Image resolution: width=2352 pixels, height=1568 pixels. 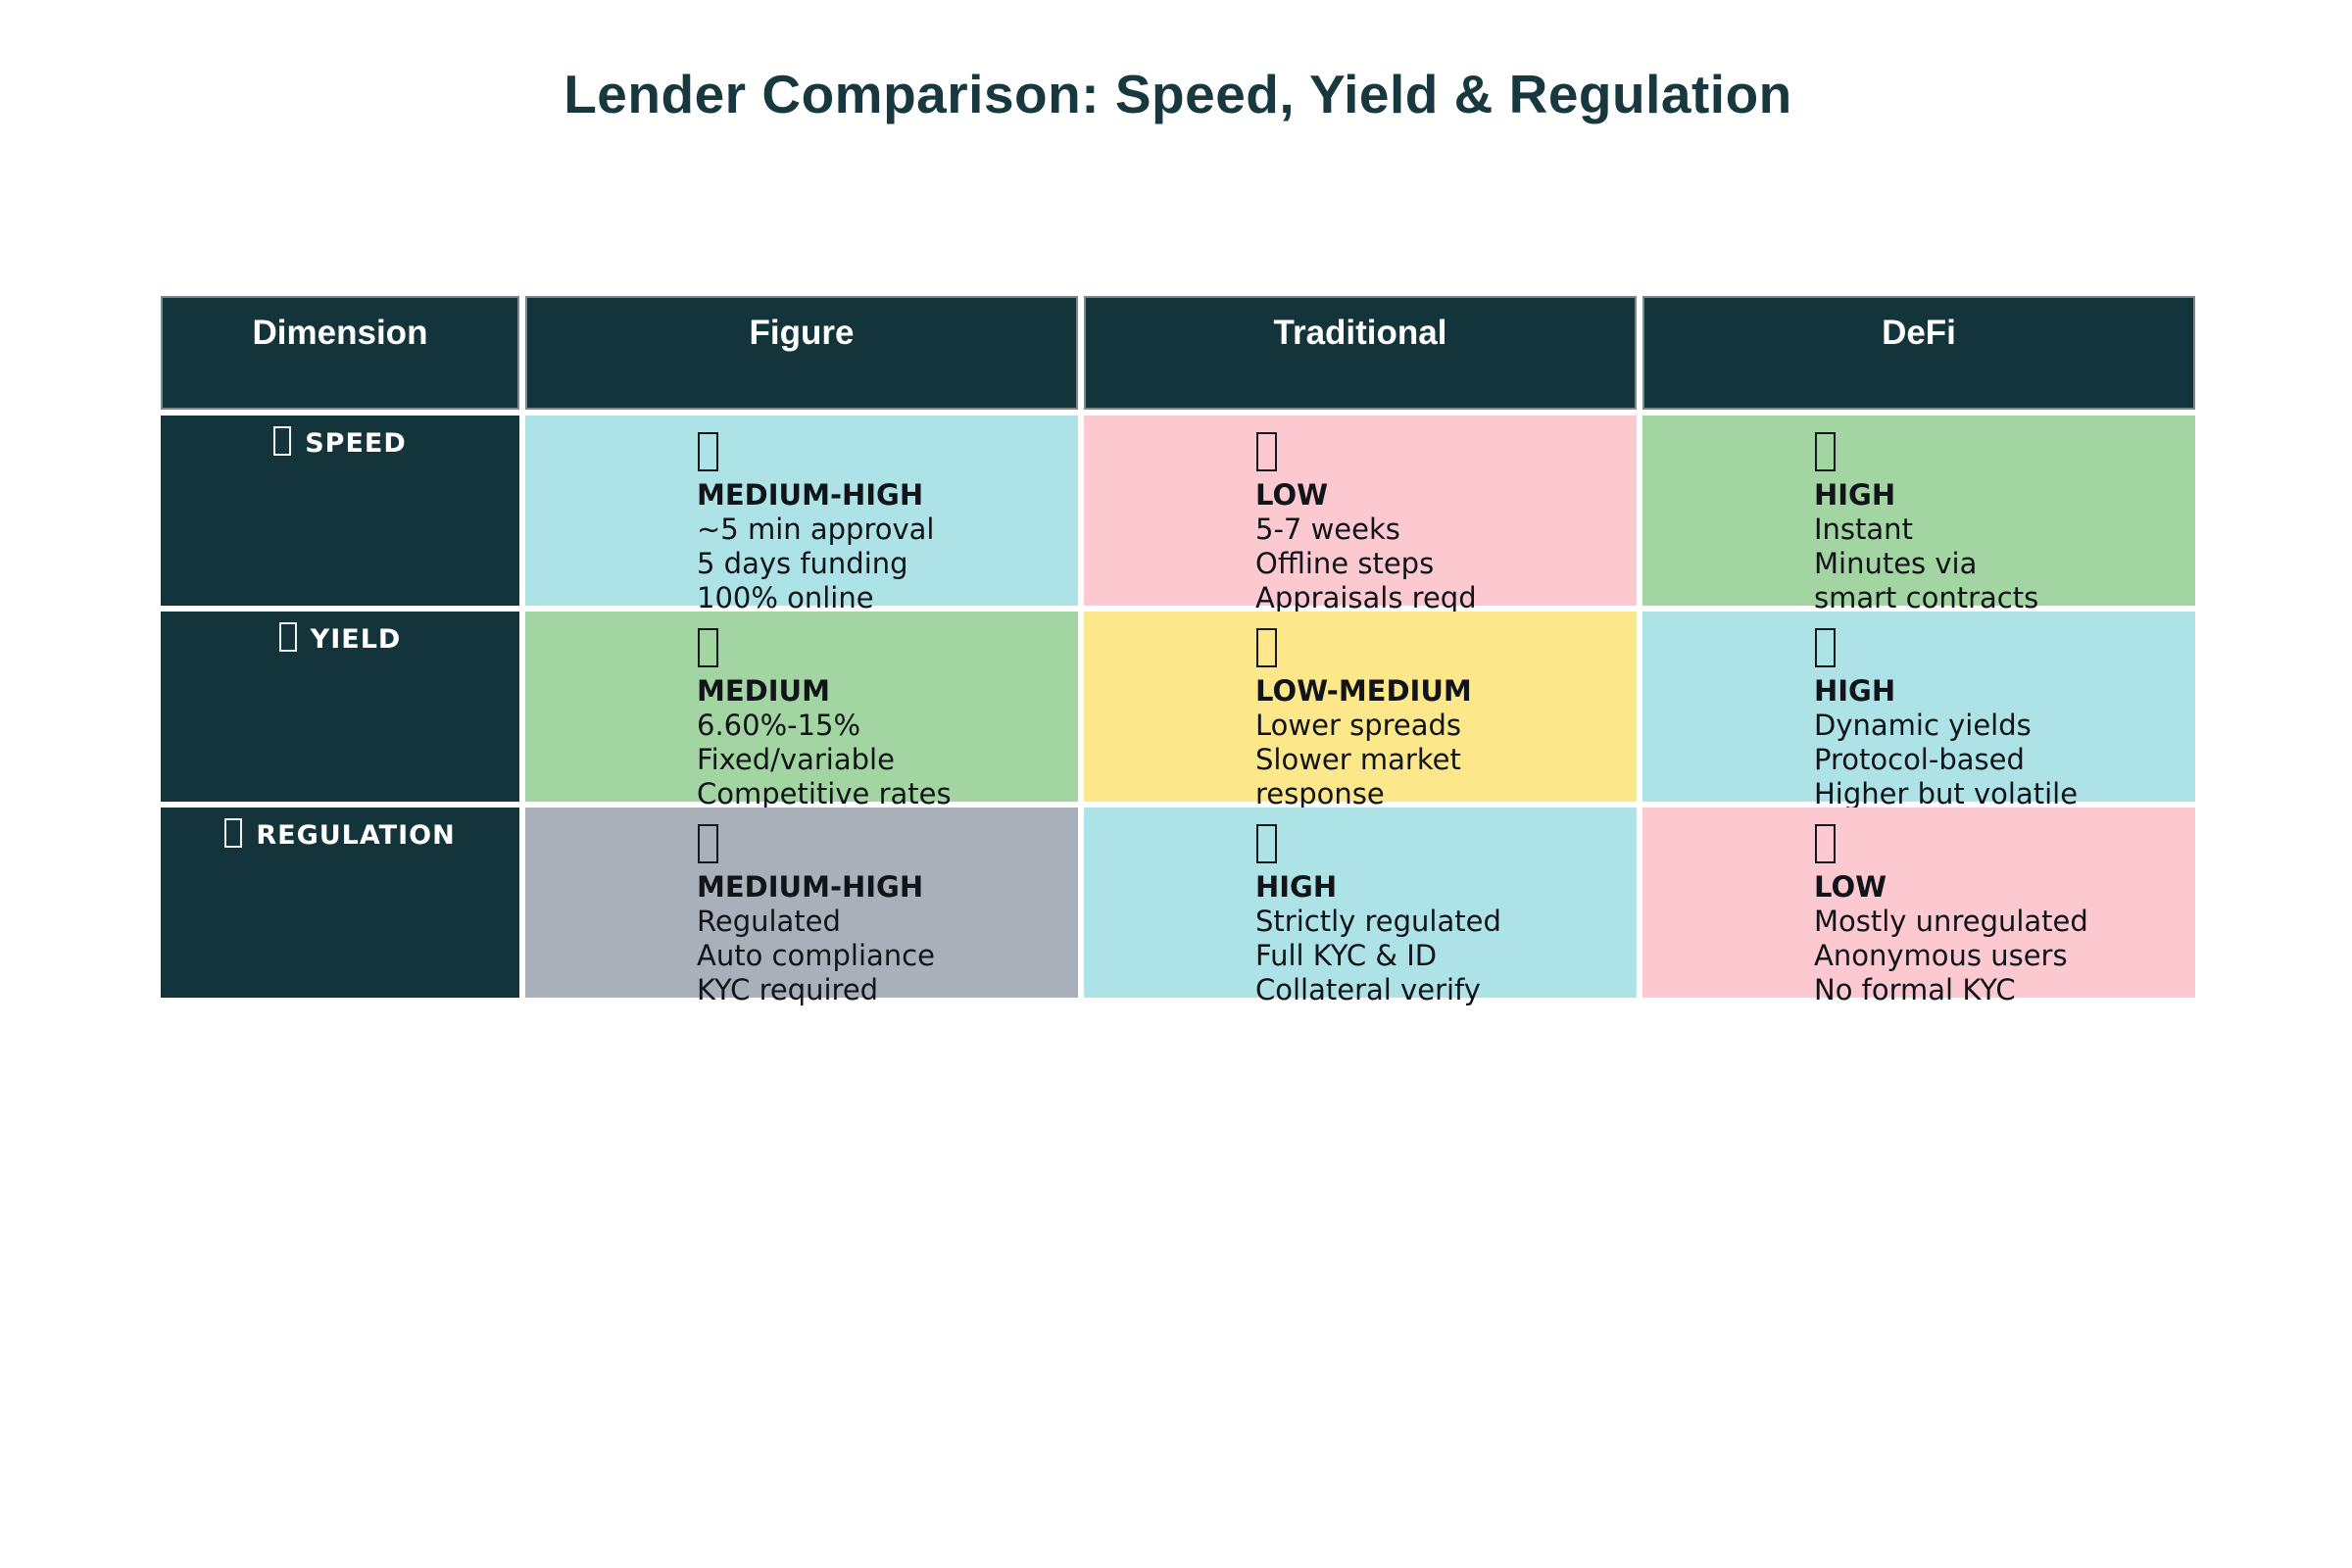 I want to click on row-label-text: YIELD, so click(x=356, y=639).